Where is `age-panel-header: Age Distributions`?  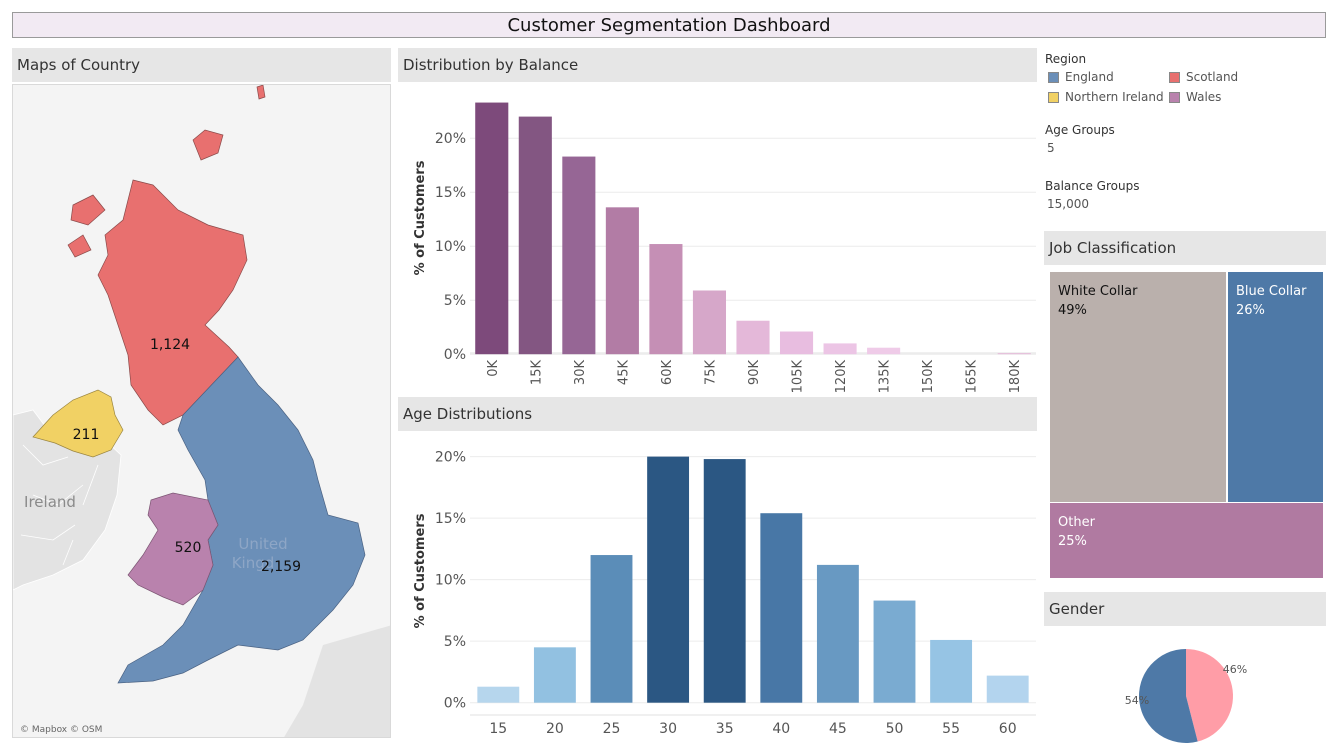
age-panel-header: Age Distributions is located at coordinates (717, 414).